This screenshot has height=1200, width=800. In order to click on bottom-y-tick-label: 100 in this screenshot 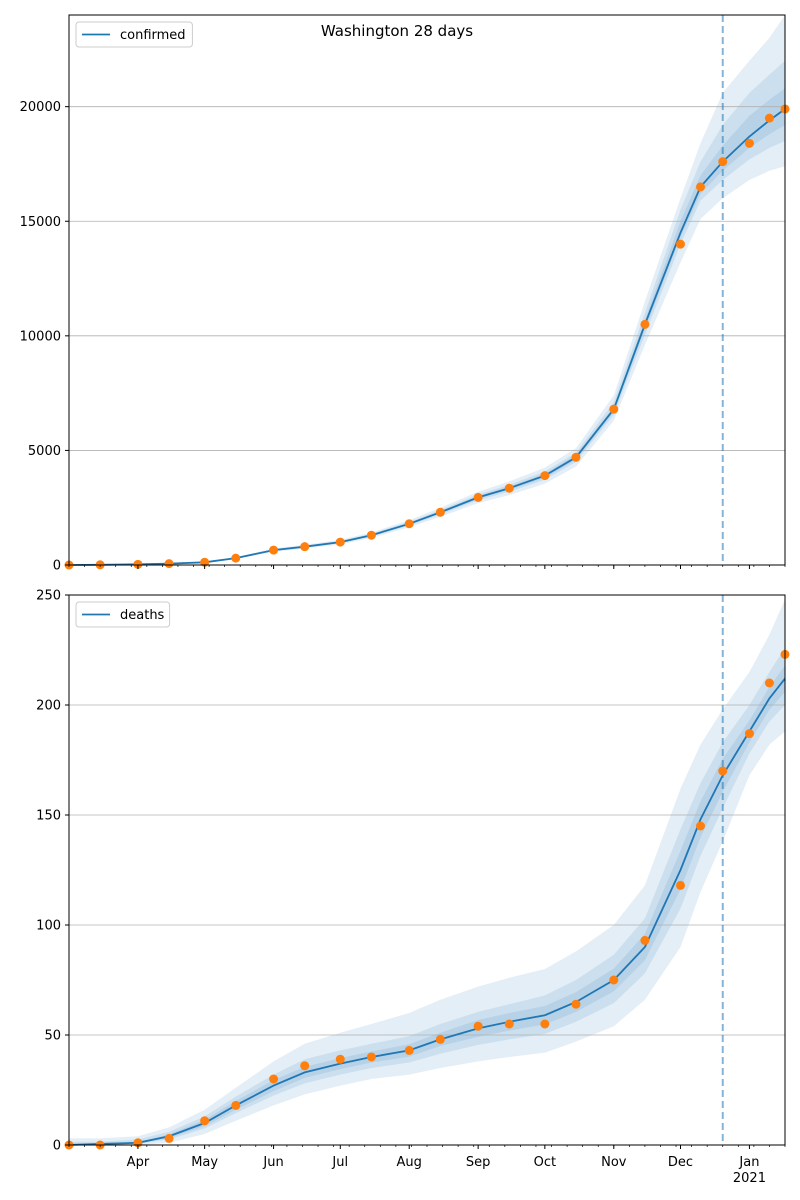, I will do `click(48, 926)`.